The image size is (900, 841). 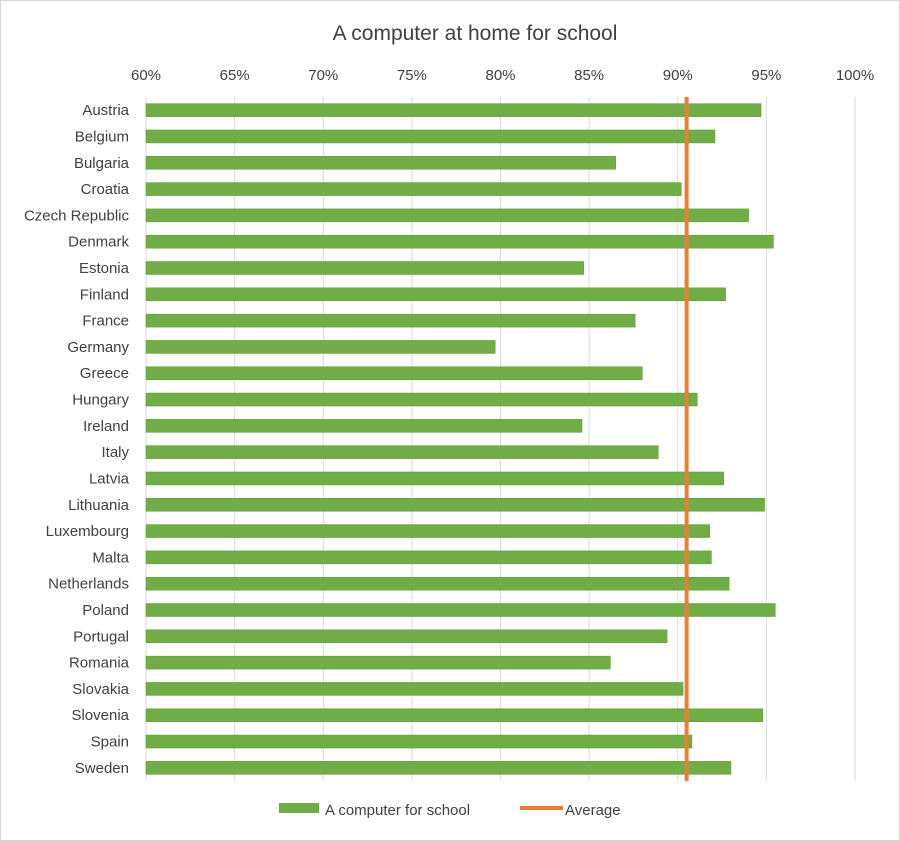 I want to click on category-label: Spain, so click(x=110, y=742).